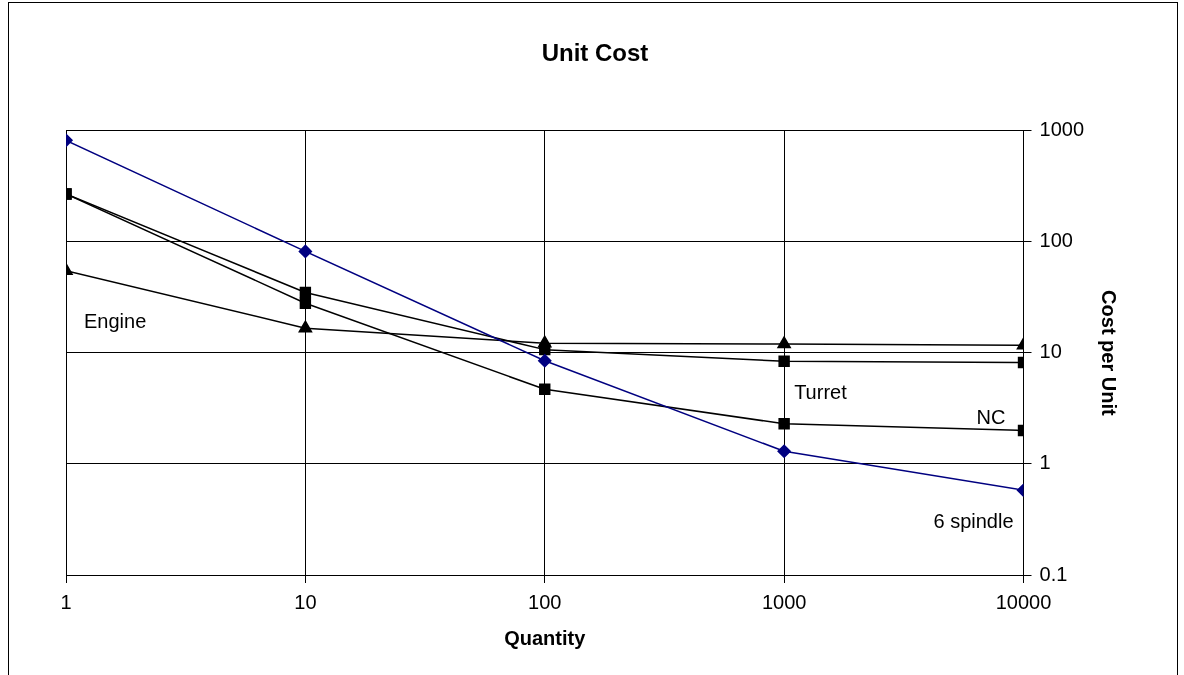 The width and height of the screenshot is (1184, 675). Describe the element at coordinates (784, 601) in the screenshot. I see `x-tick-label: 1000` at that location.